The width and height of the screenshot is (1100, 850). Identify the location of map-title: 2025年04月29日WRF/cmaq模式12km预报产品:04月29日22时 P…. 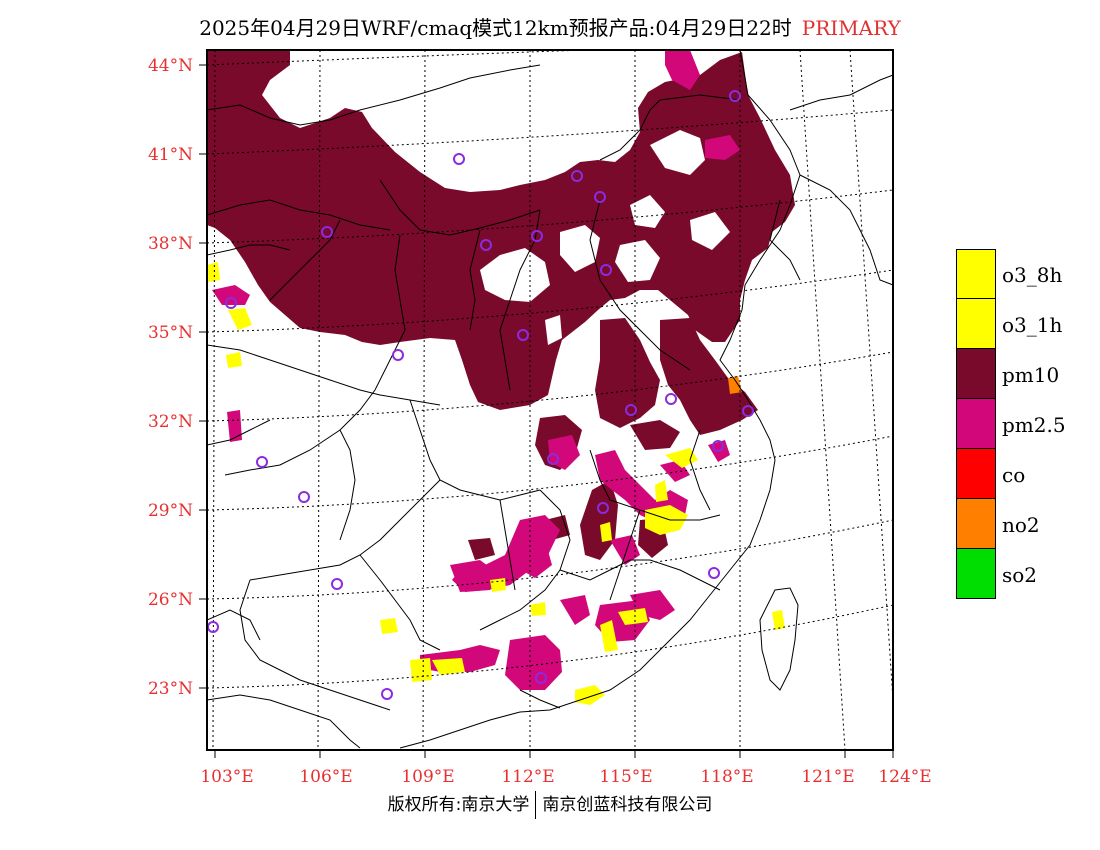
(550, 26).